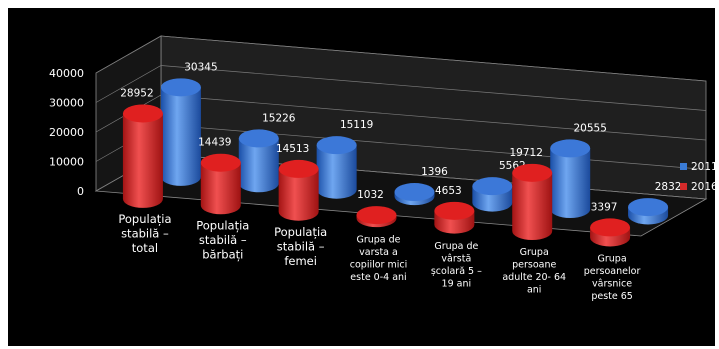 The width and height of the screenshot is (719, 349). Describe the element at coordinates (292, 149) in the screenshot. I see `data-label: 14513` at that location.